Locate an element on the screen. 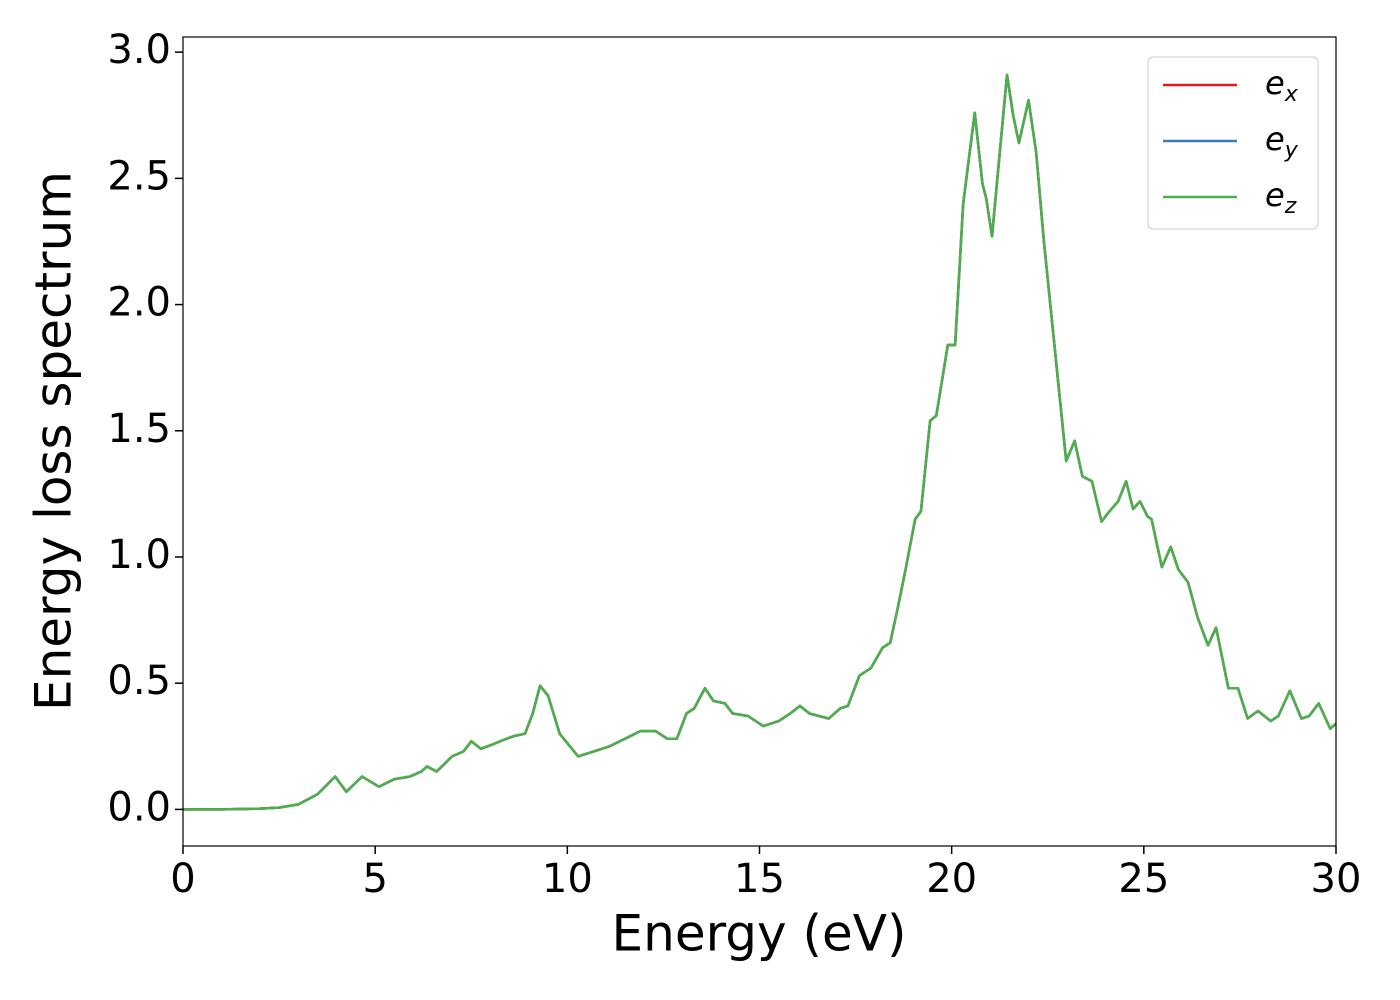 This screenshot has height=1000, width=1400. x-tick-label: 30 is located at coordinates (1336, 879).